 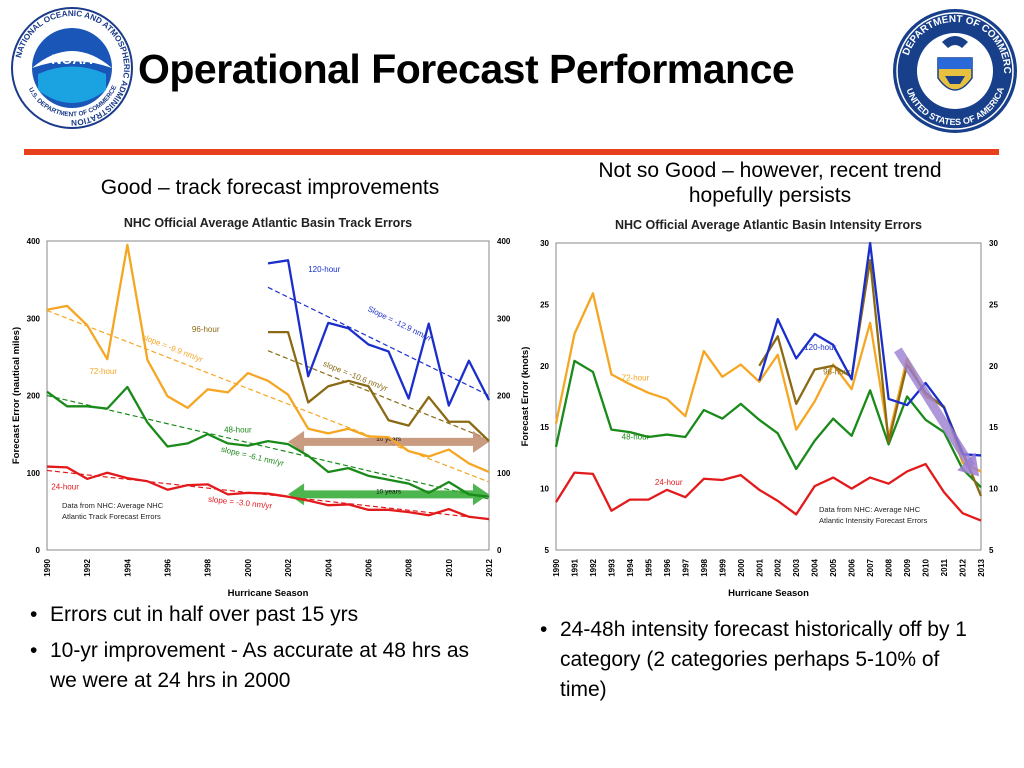 What do you see at coordinates (963, 567) in the screenshot?
I see `x-tick-label: 2012` at bounding box center [963, 567].